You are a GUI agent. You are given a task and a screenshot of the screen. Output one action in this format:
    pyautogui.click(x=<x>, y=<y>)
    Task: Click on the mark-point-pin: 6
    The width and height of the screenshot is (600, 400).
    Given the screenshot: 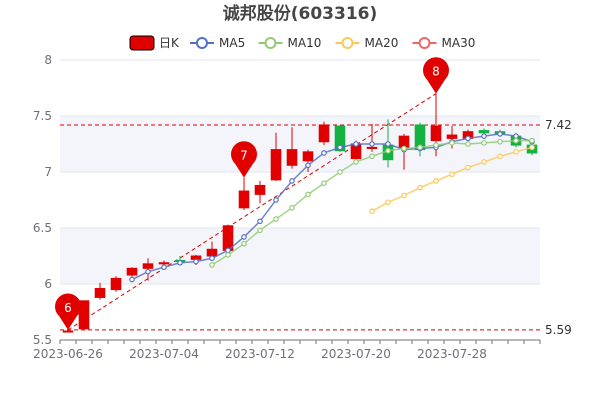 What is the action you would take?
    pyautogui.click(x=68, y=311)
    